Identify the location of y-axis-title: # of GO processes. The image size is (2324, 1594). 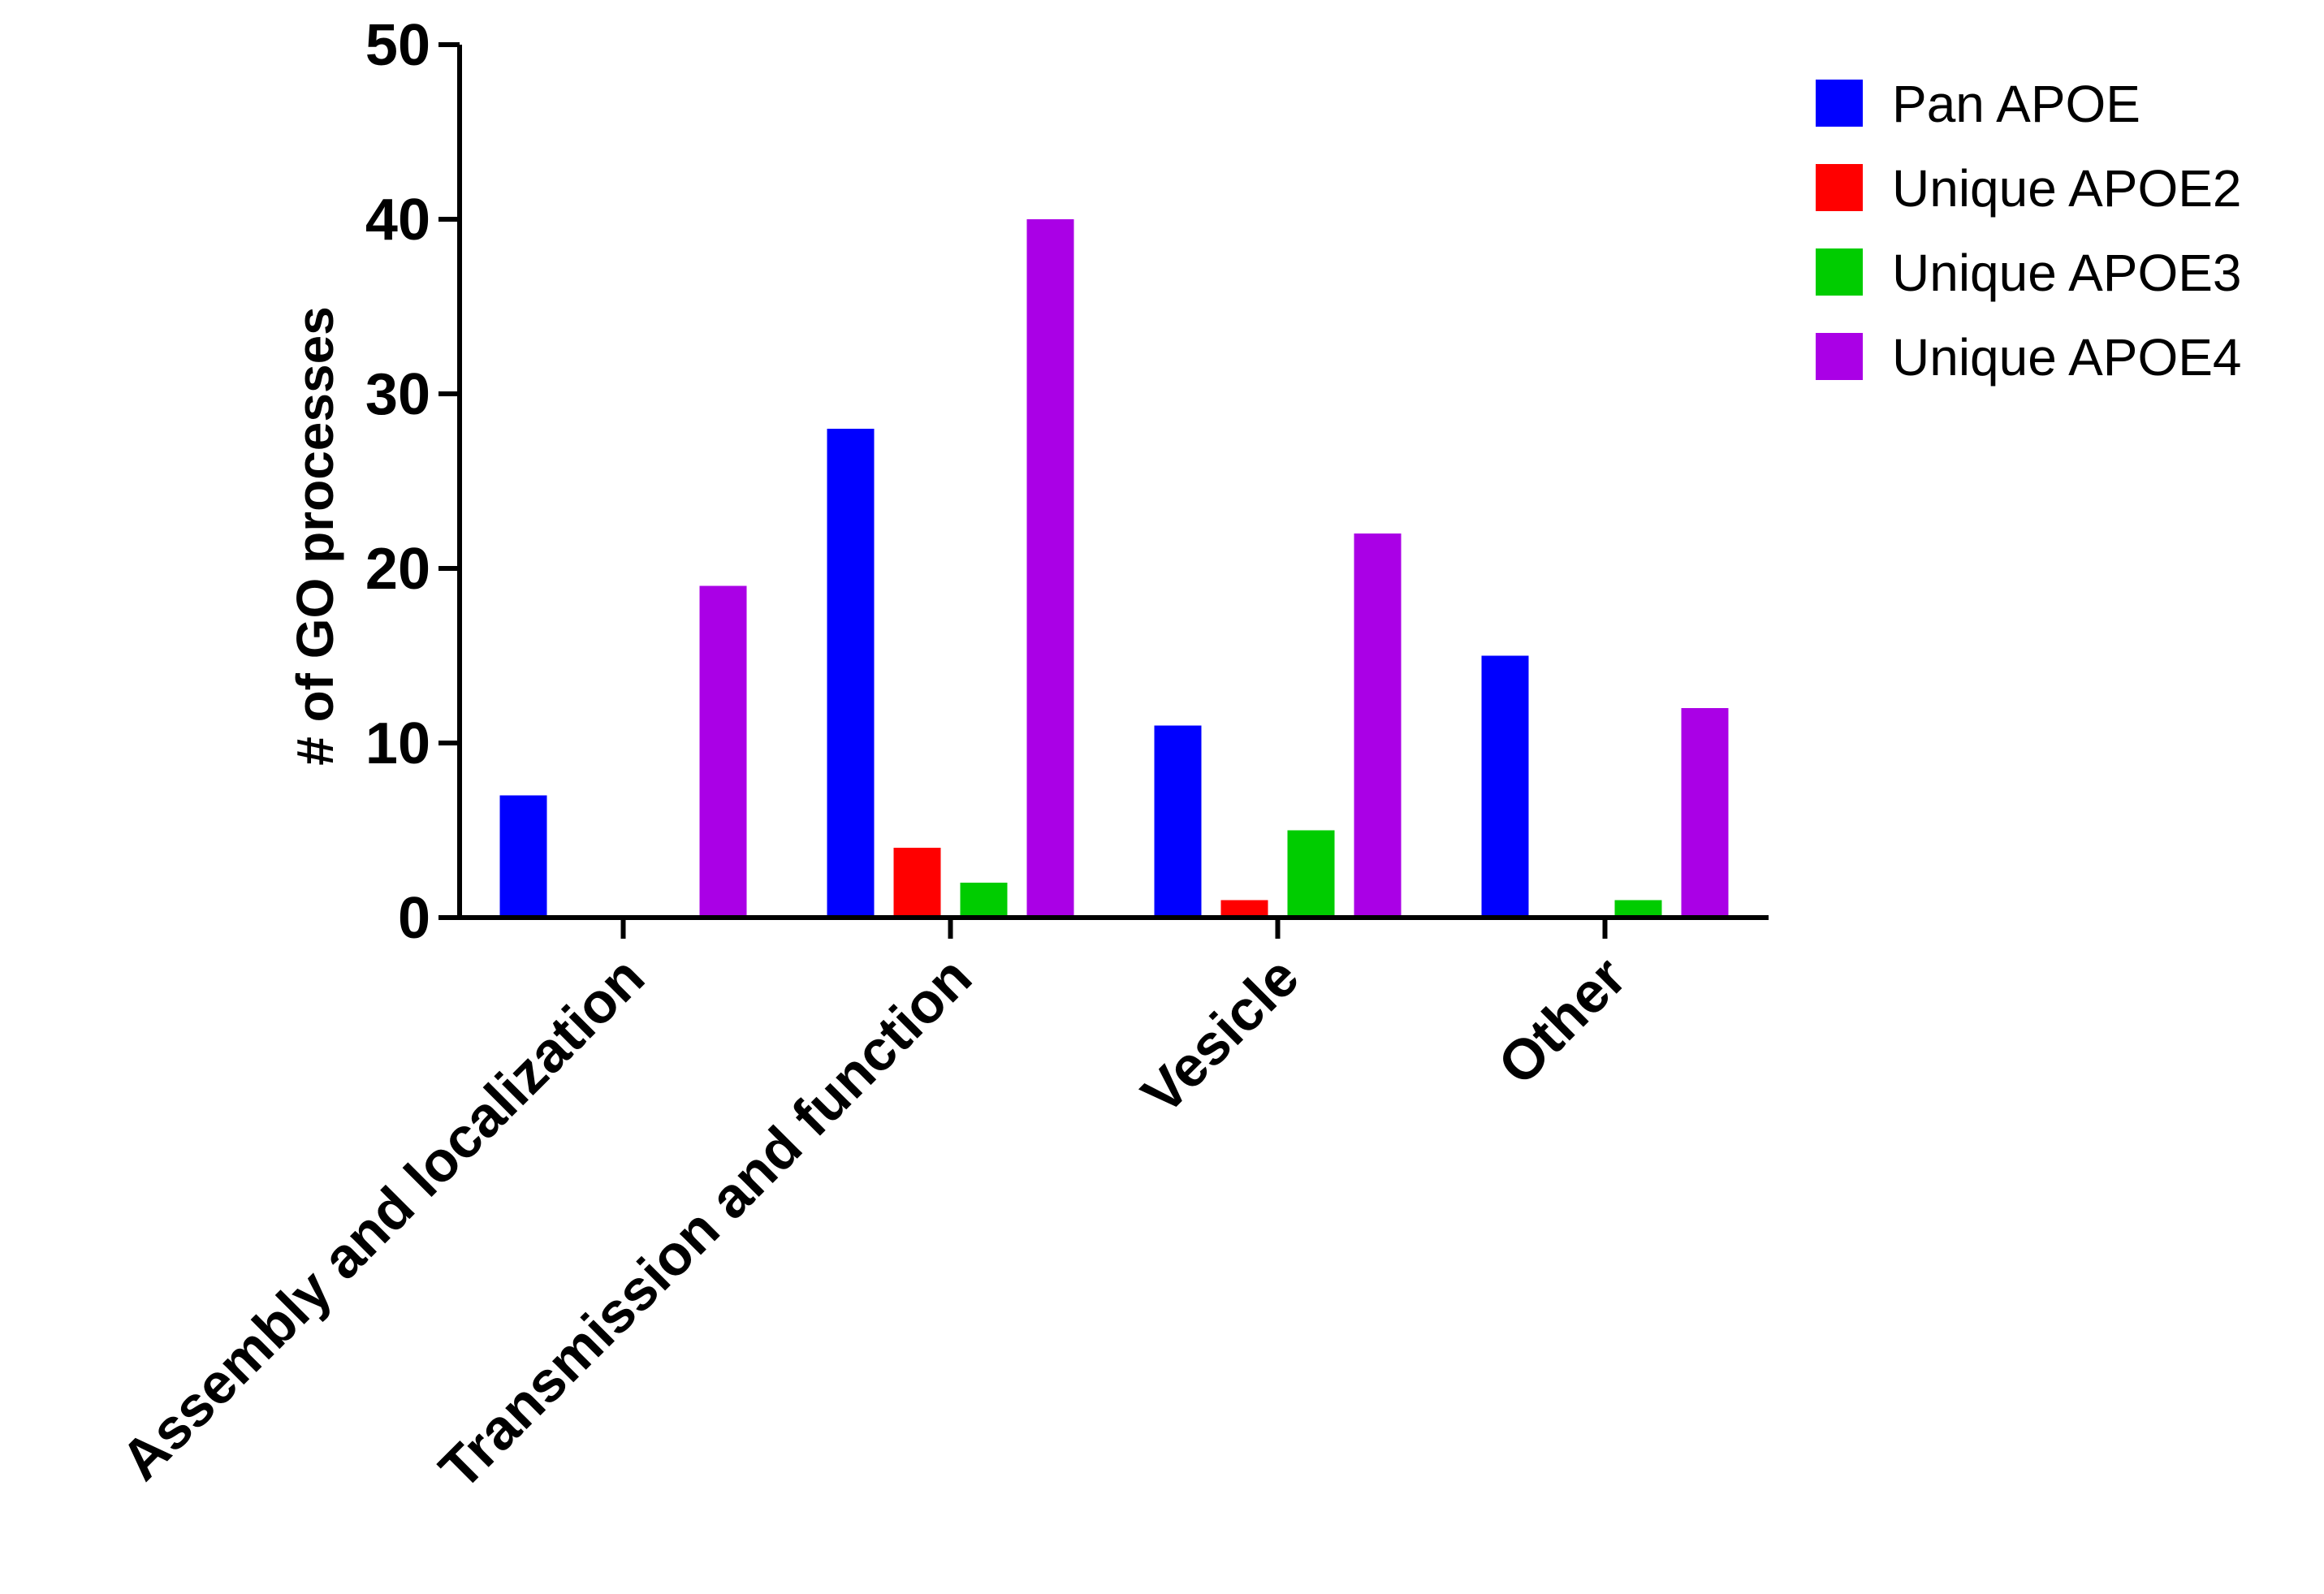
(315, 536).